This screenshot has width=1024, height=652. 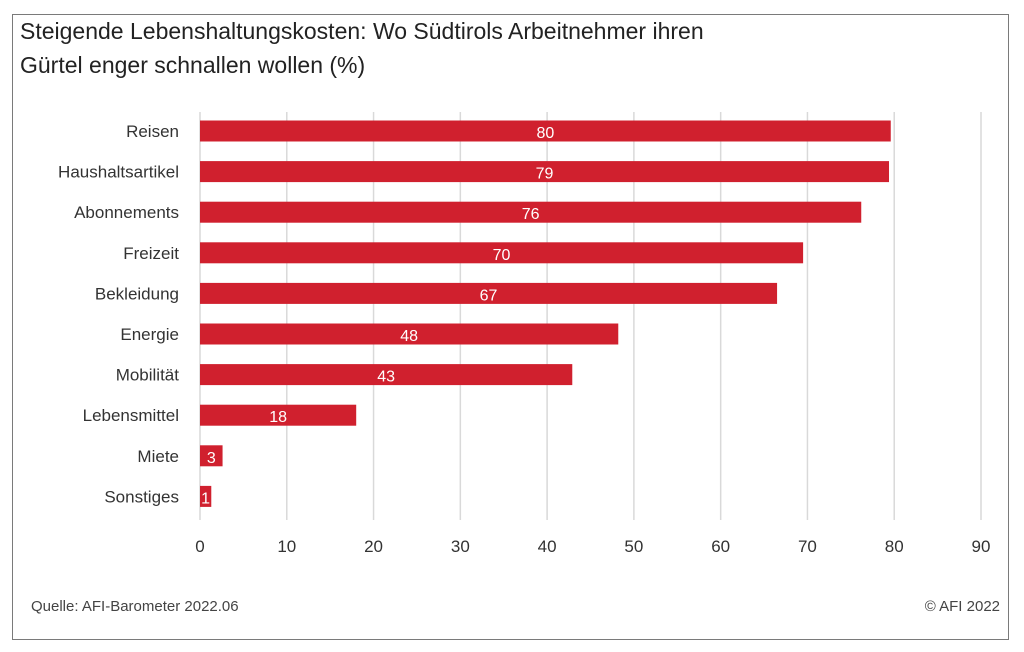 What do you see at coordinates (141, 496) in the screenshot?
I see `category-label: Sonstiges` at bounding box center [141, 496].